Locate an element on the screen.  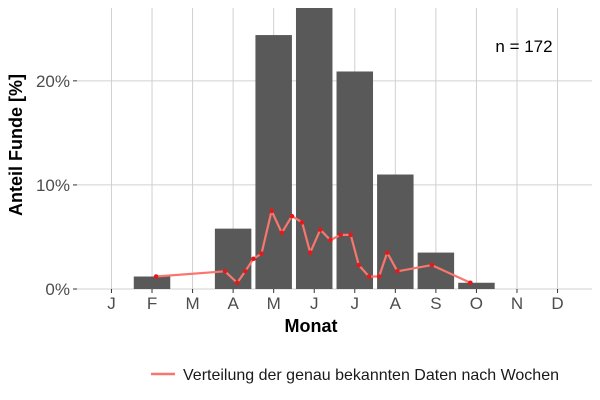
y-axis-ticks: 0% 10% 20% is located at coordinates (56, 185).